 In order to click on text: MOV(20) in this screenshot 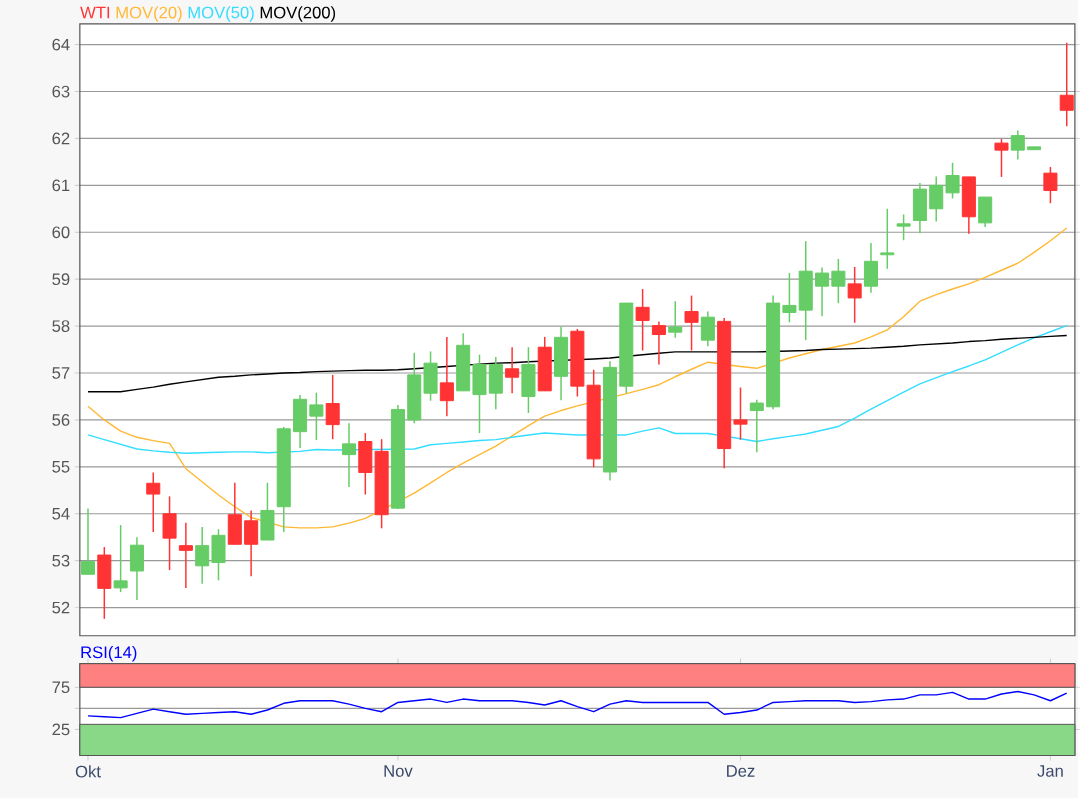, I will do `click(149, 13)`.